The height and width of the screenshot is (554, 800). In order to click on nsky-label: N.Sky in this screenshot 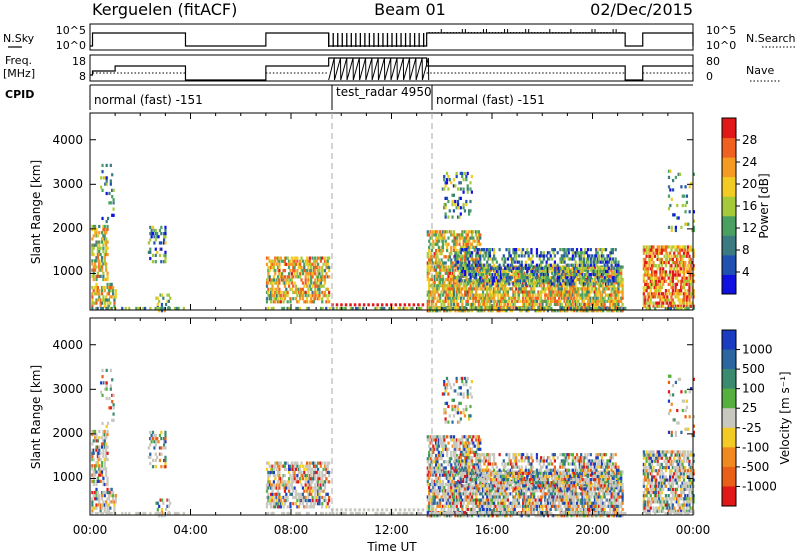, I will do `click(19, 38)`.